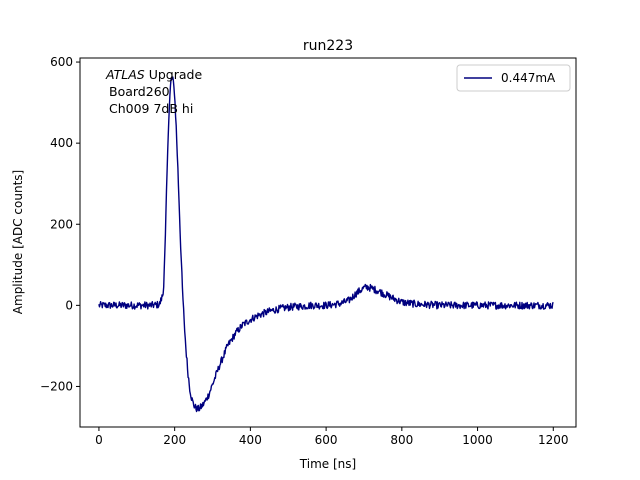  Describe the element at coordinates (174, 74) in the screenshot. I see `atlas-suffix: Upgrade` at that location.